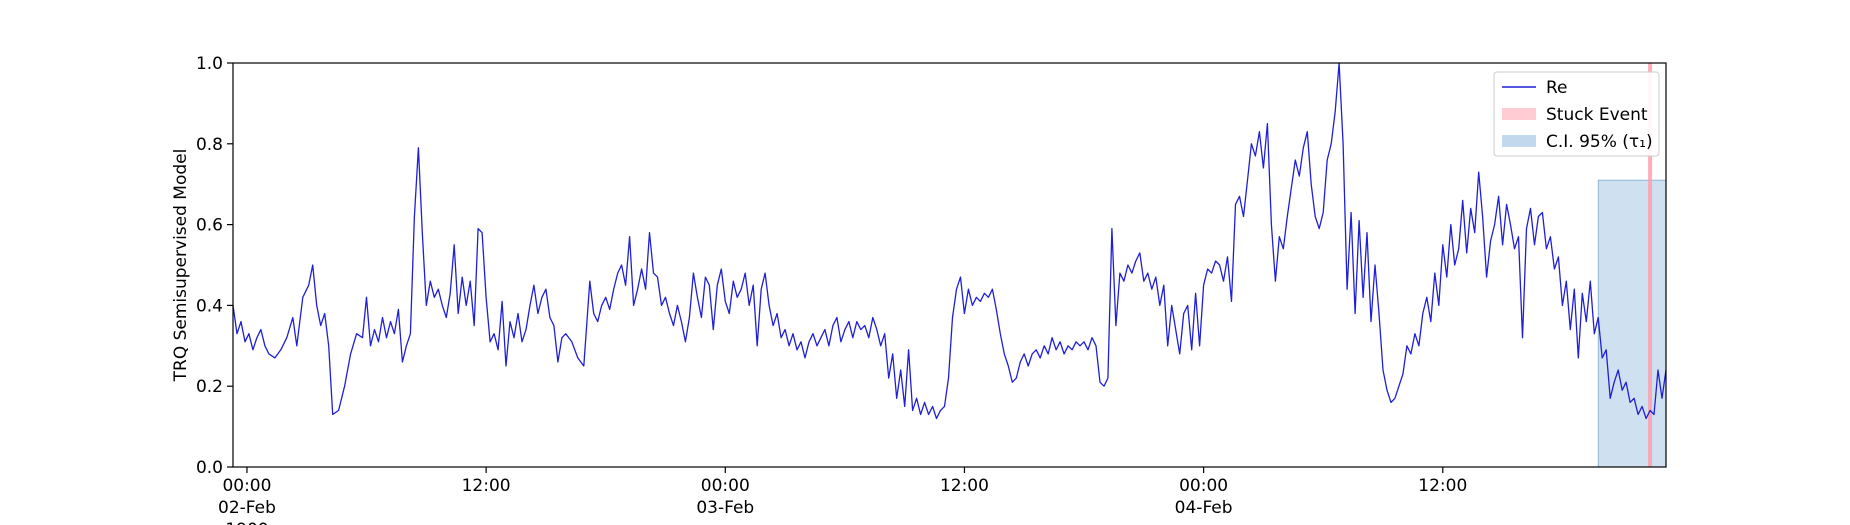 This screenshot has height=525, width=1850. Describe the element at coordinates (247, 508) in the screenshot. I see `x-tick-label-date: 02-Feb` at that location.